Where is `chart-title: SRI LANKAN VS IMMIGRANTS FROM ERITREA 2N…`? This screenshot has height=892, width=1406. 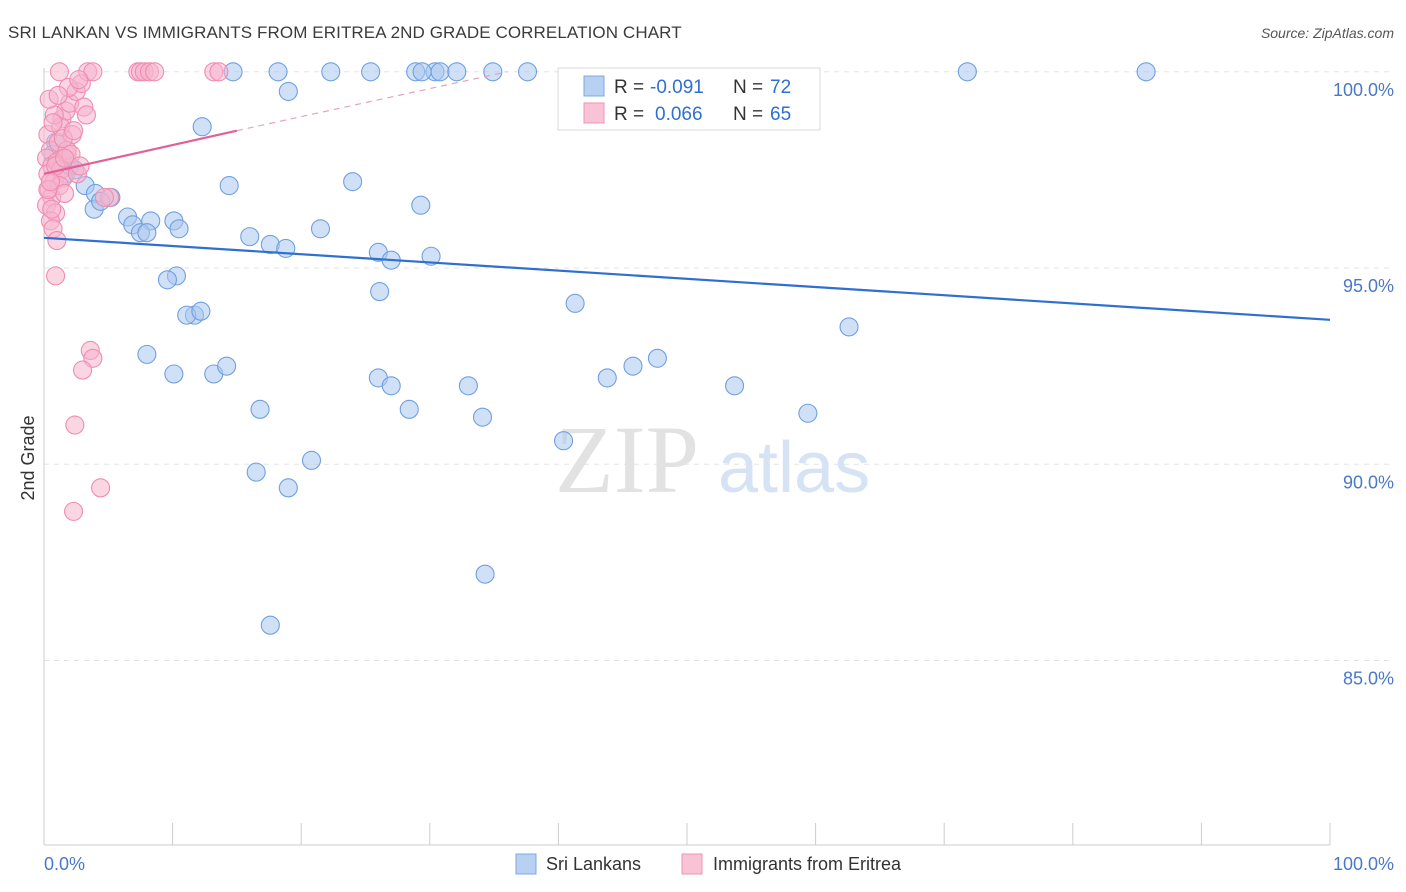 chart-title: SRI LANKAN VS IMMIGRANTS FROM ERITREA 2N… is located at coordinates (345, 32).